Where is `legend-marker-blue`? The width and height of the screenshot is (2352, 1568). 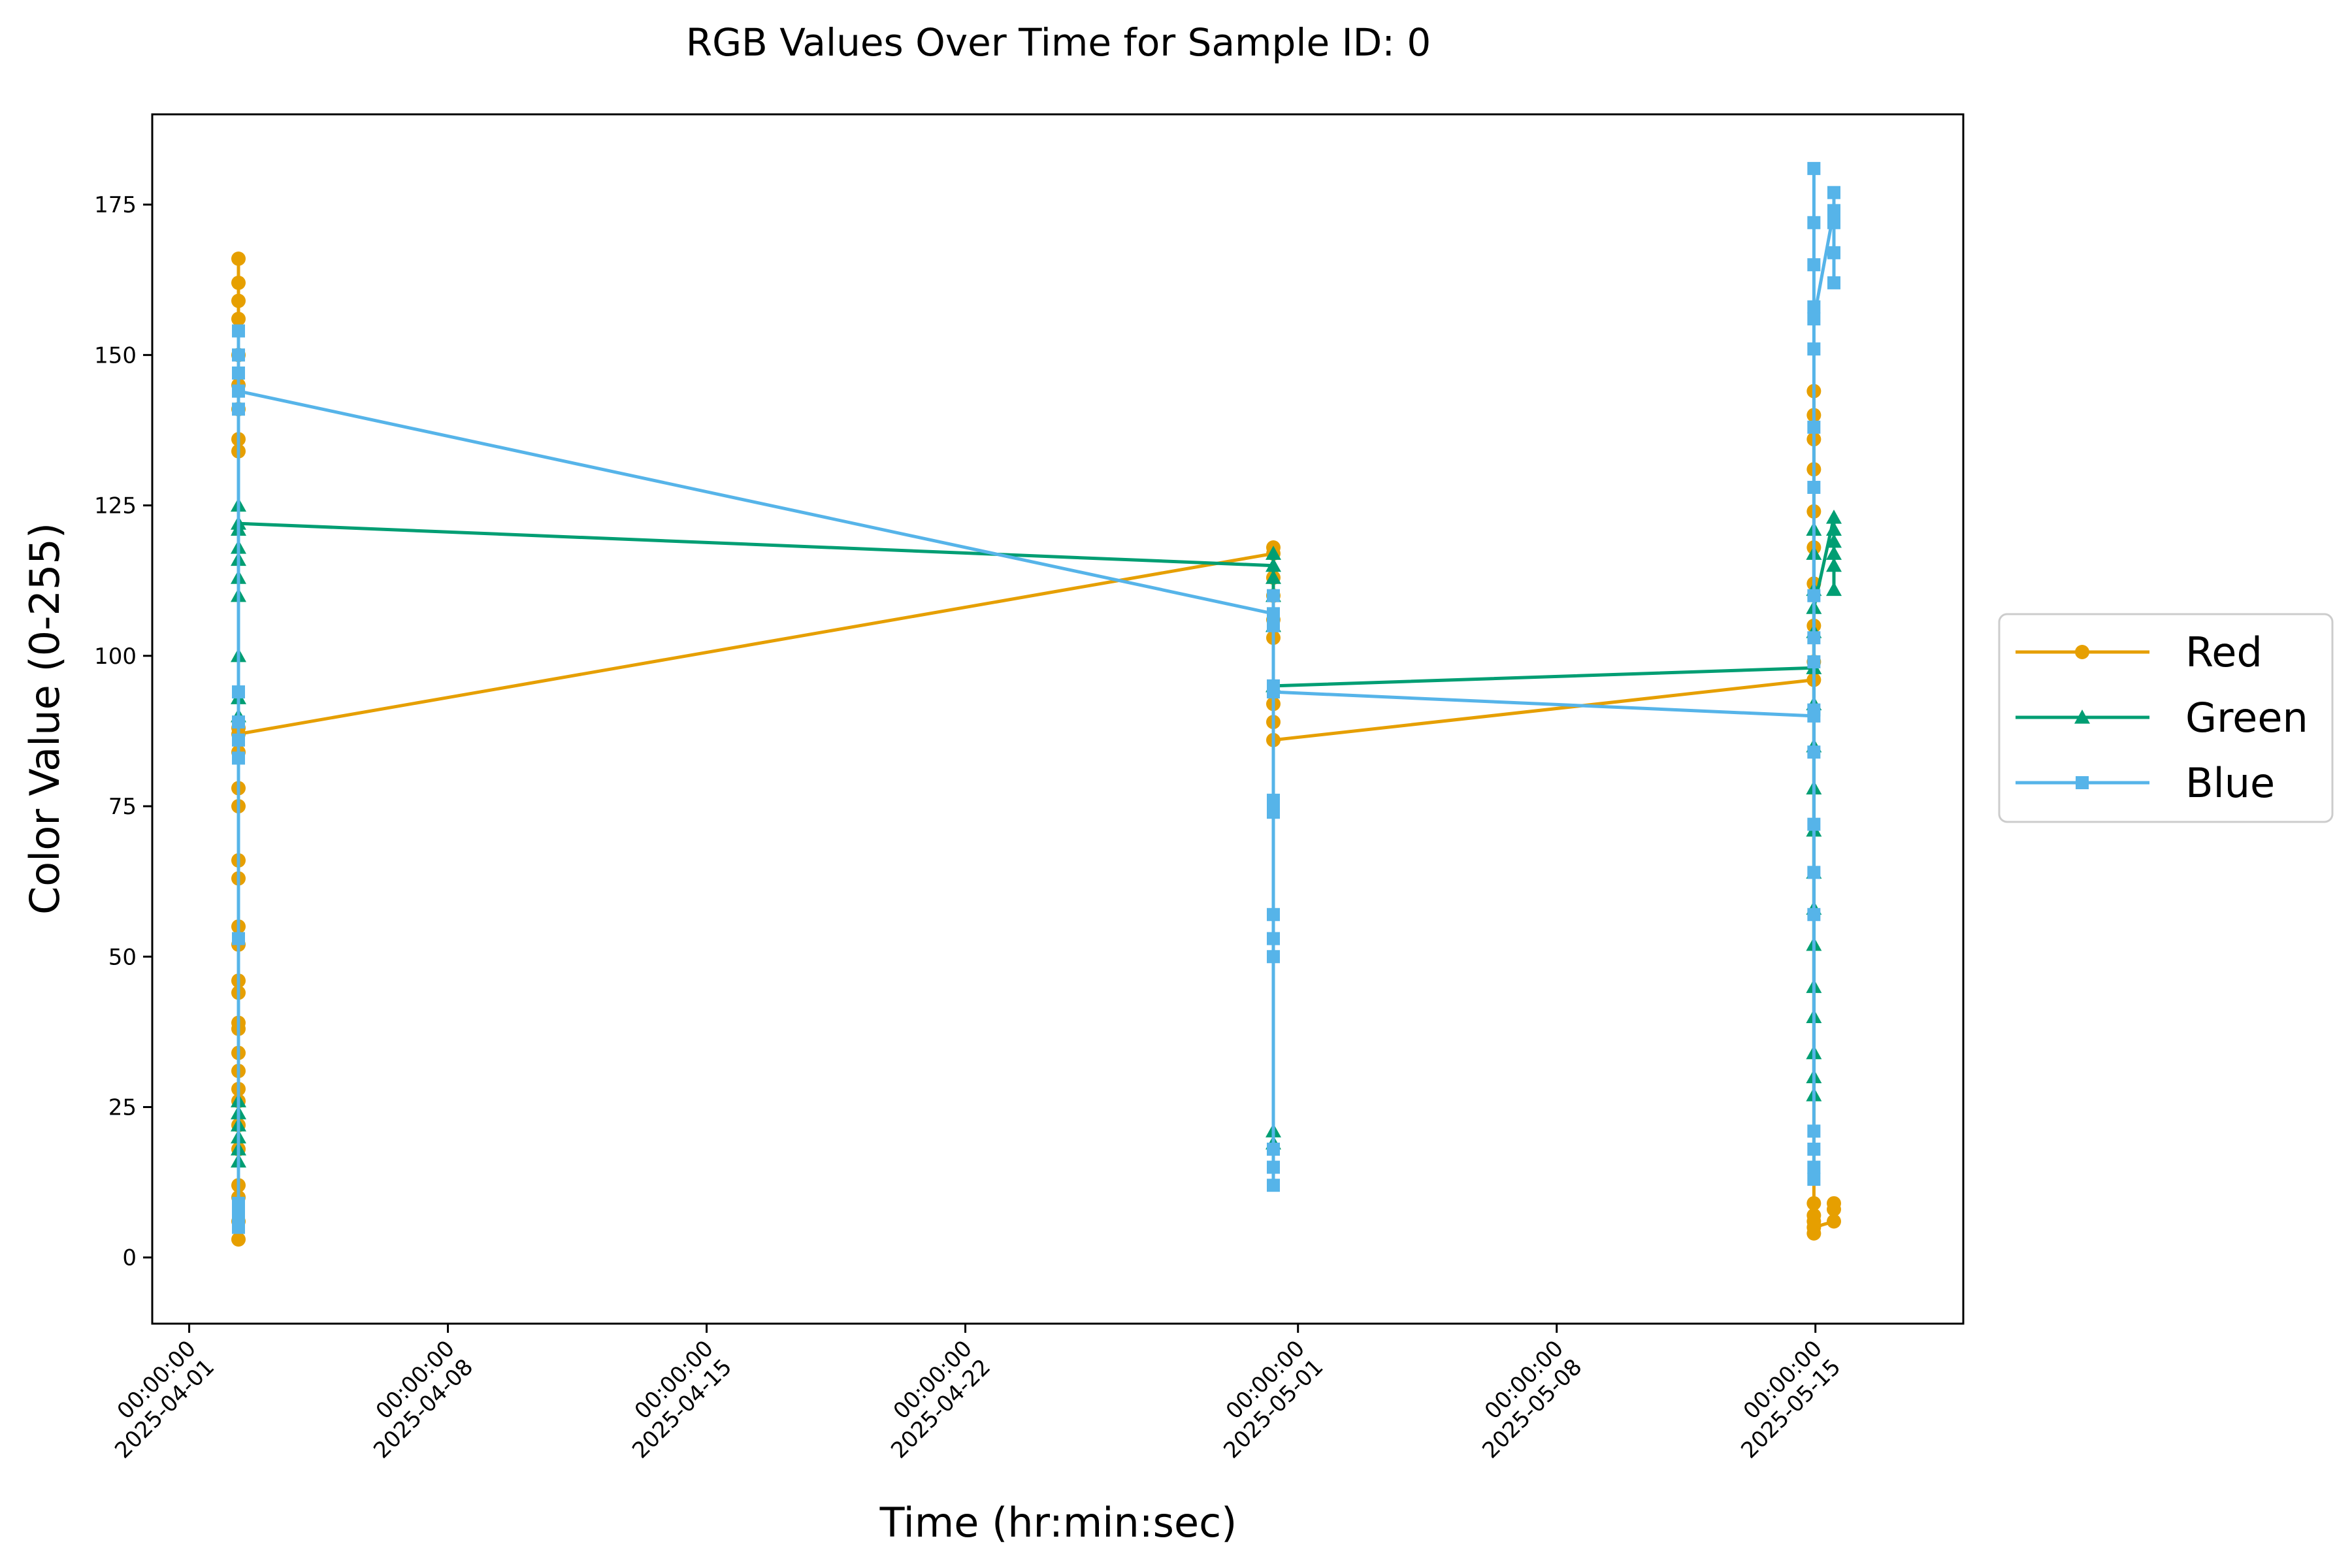
legend-marker-blue is located at coordinates (2082, 782).